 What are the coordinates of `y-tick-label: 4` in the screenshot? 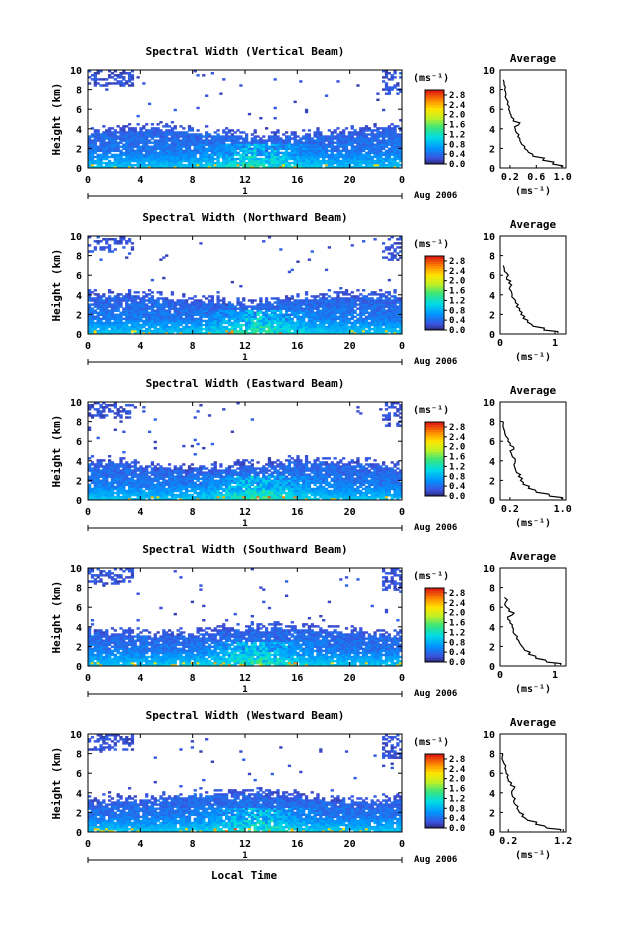 It's located at (79, 296).